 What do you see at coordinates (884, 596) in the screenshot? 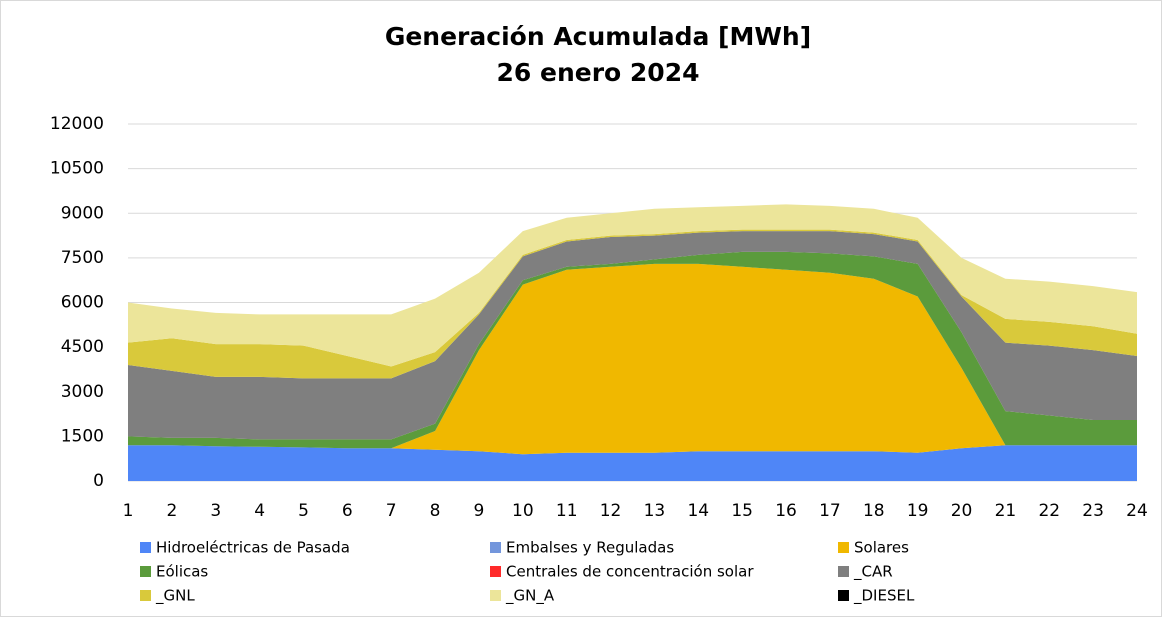
I see `legend-label: _DIESEL` at bounding box center [884, 596].